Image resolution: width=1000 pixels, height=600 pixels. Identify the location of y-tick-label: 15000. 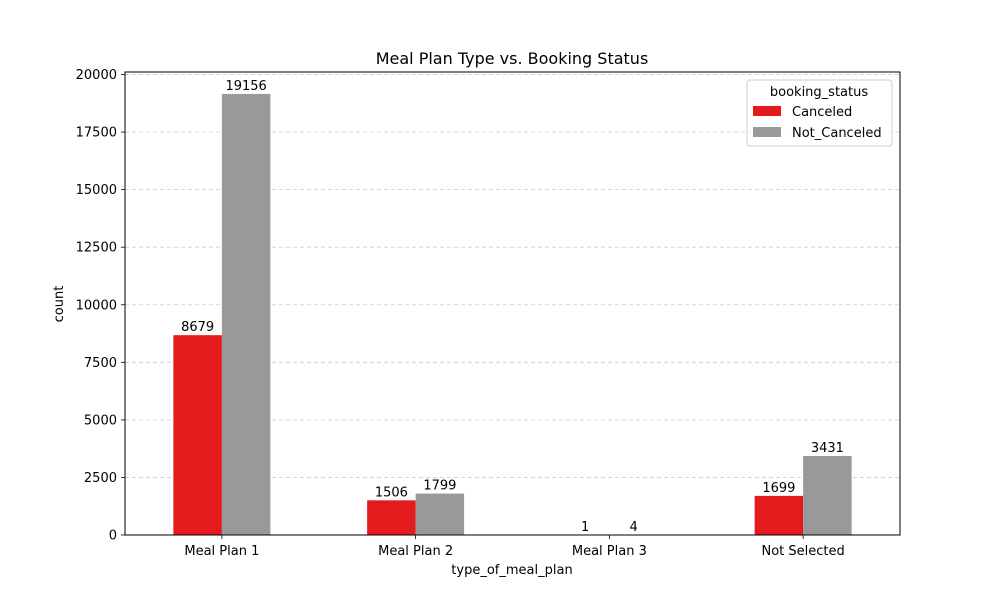
(96, 190).